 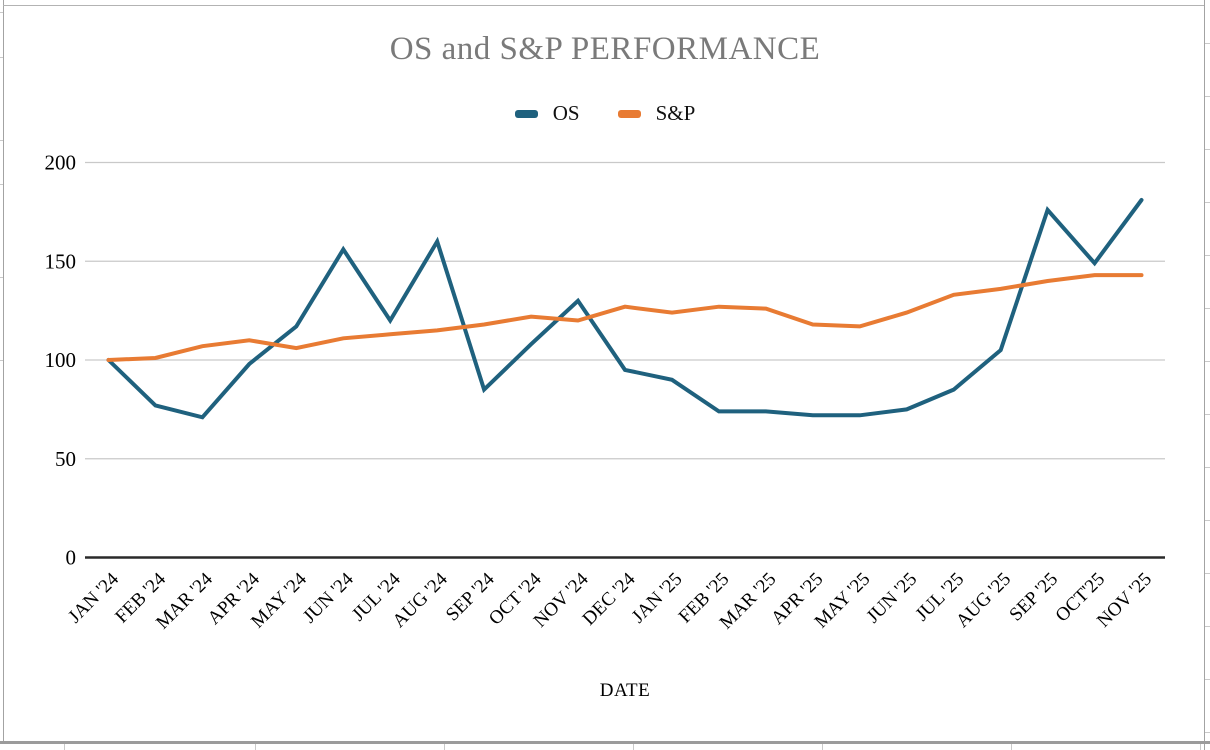 What do you see at coordinates (625, 317) in the screenshot?
I see `series-line-sp` at bounding box center [625, 317].